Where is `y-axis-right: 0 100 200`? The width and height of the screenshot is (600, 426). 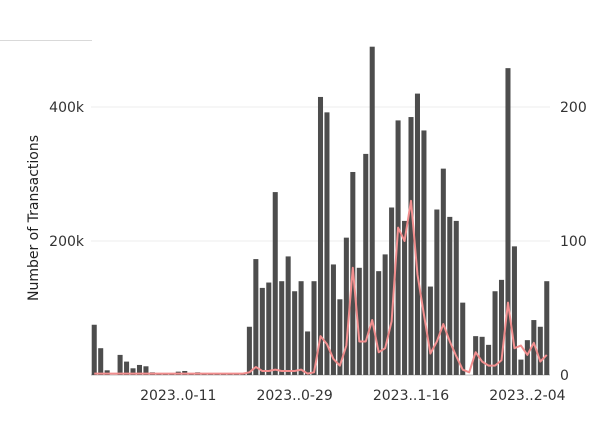 y-axis-right: 0 100 200 is located at coordinates (573, 242).